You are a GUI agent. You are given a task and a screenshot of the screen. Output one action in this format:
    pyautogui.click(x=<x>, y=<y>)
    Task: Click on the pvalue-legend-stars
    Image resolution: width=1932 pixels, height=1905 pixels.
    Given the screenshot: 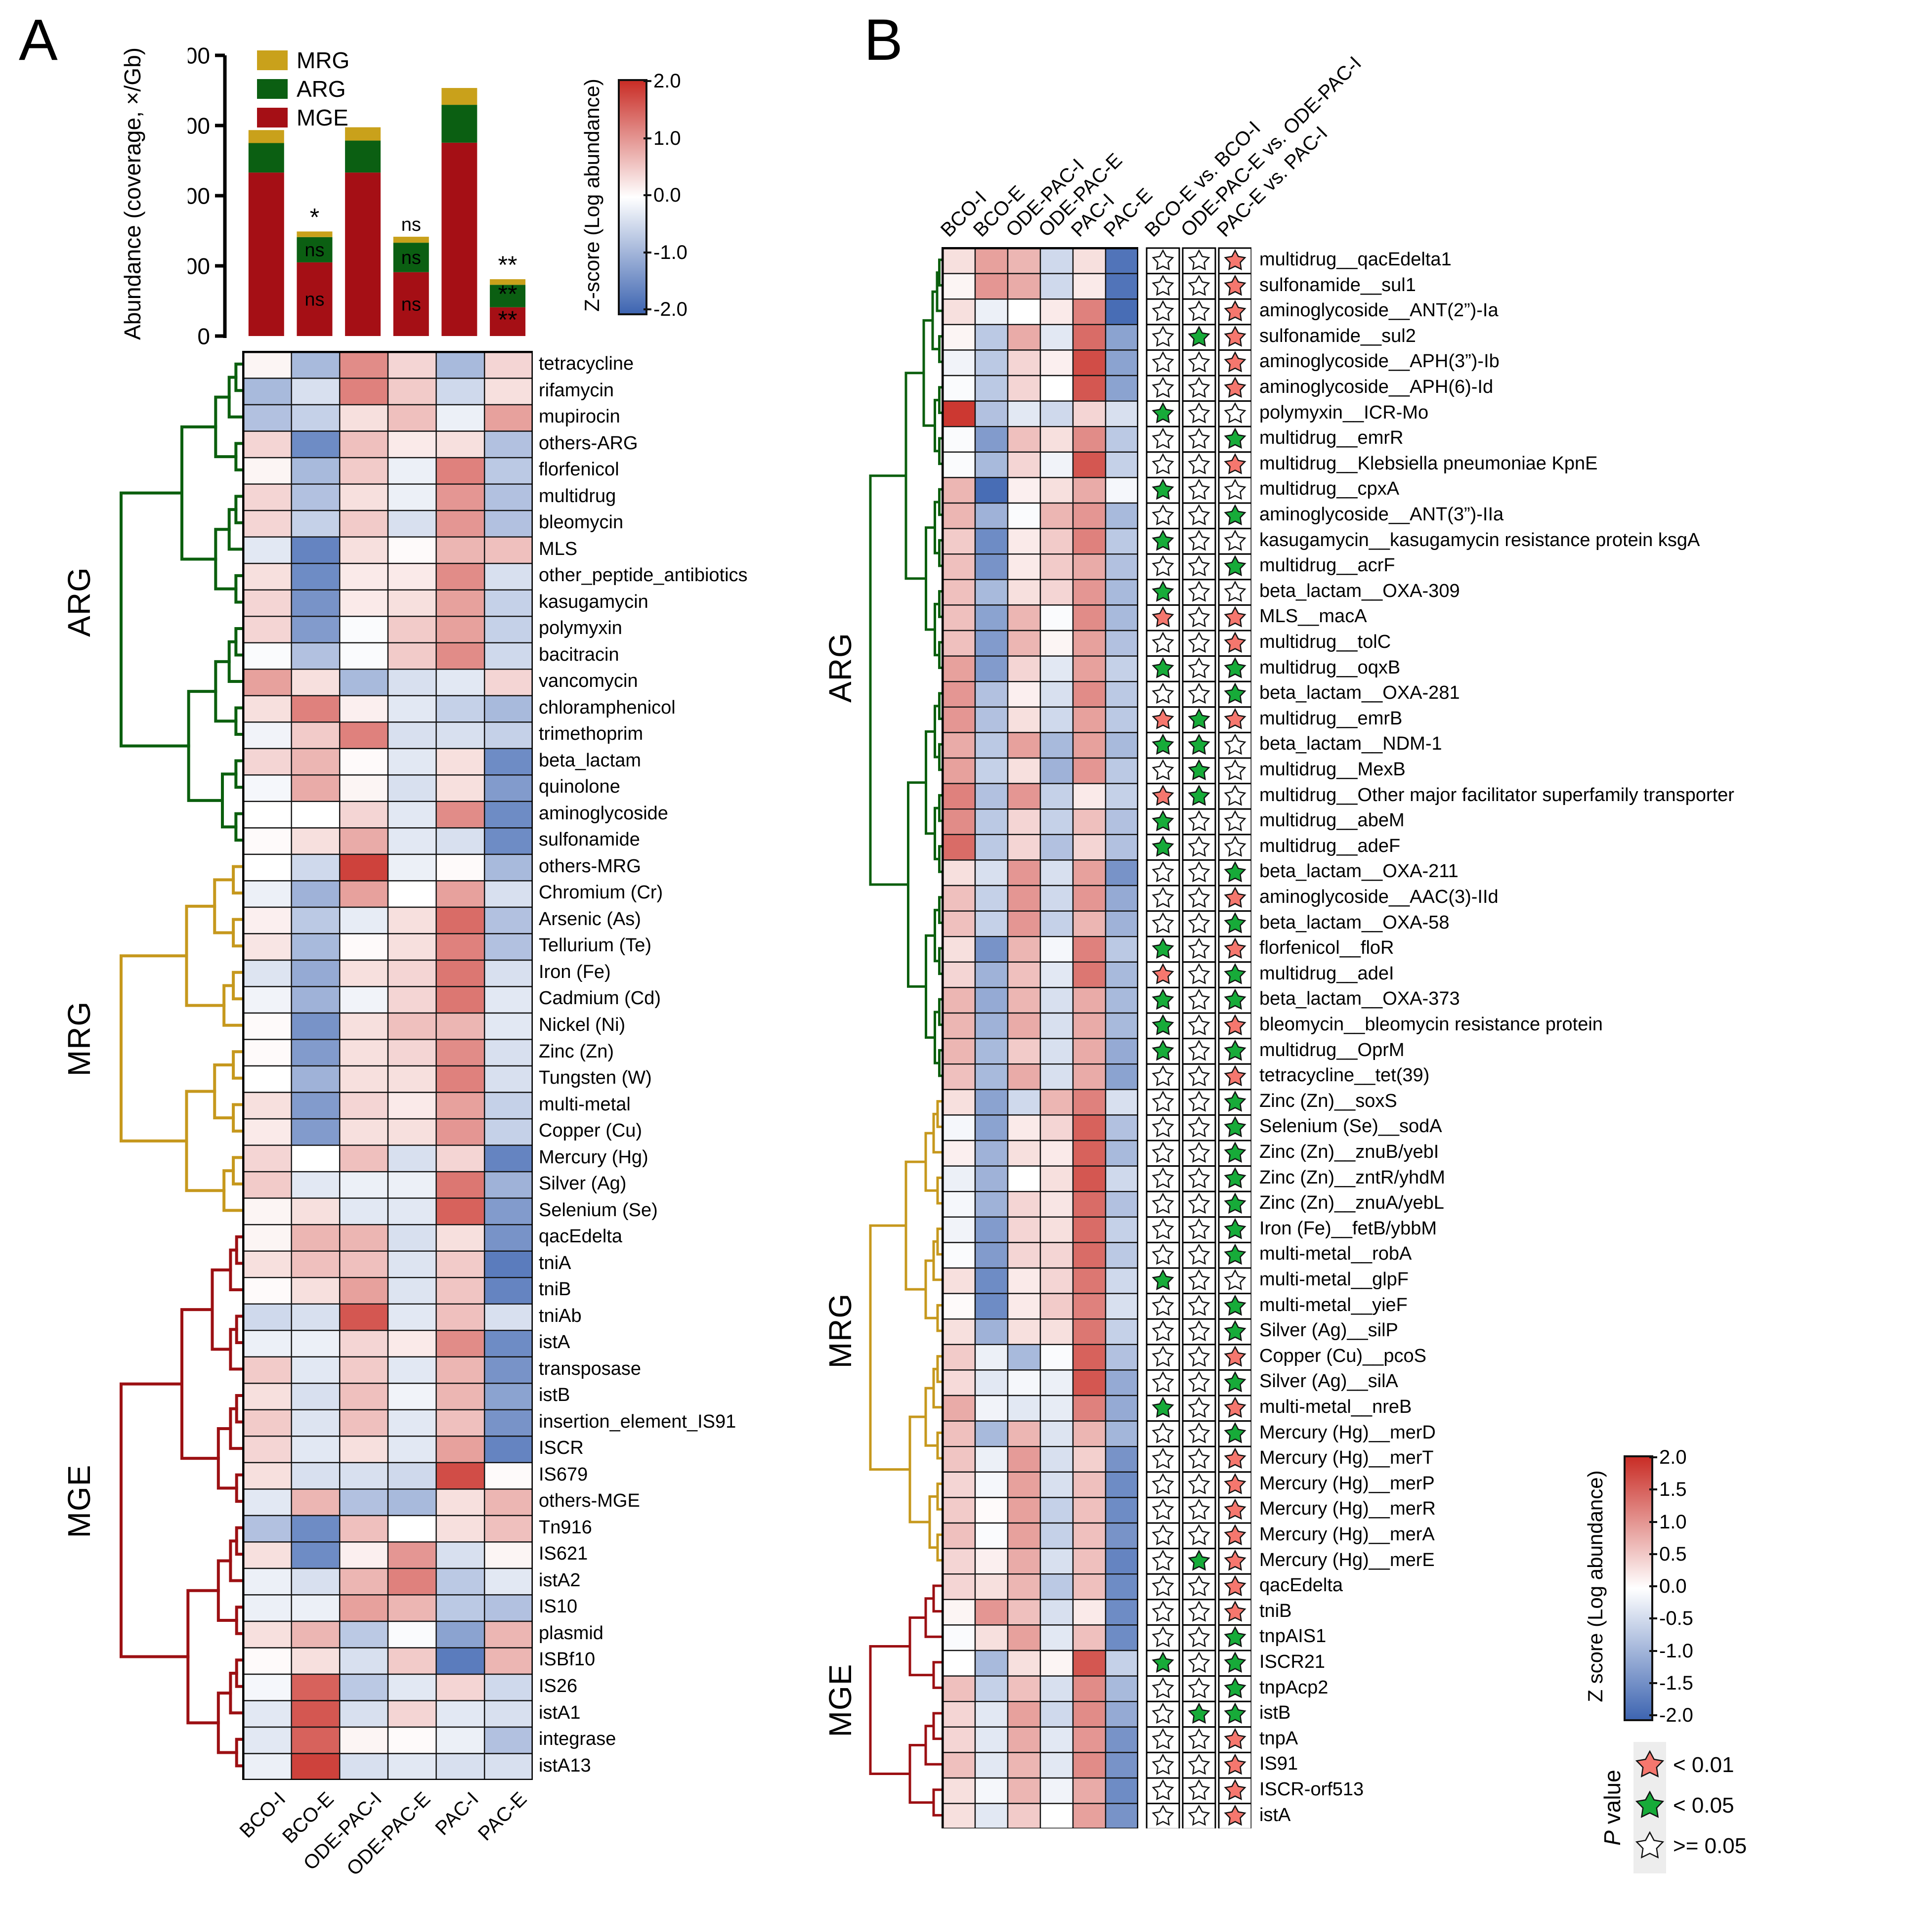 What is the action you would take?
    pyautogui.click(x=1650, y=1804)
    